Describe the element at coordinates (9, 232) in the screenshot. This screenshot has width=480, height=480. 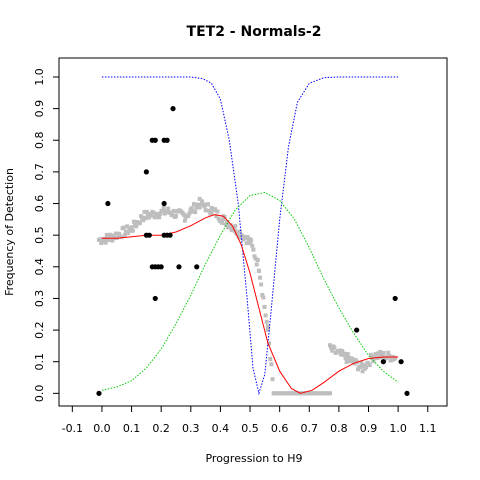
I see `y-axis-label: Frequency of Detection` at that location.